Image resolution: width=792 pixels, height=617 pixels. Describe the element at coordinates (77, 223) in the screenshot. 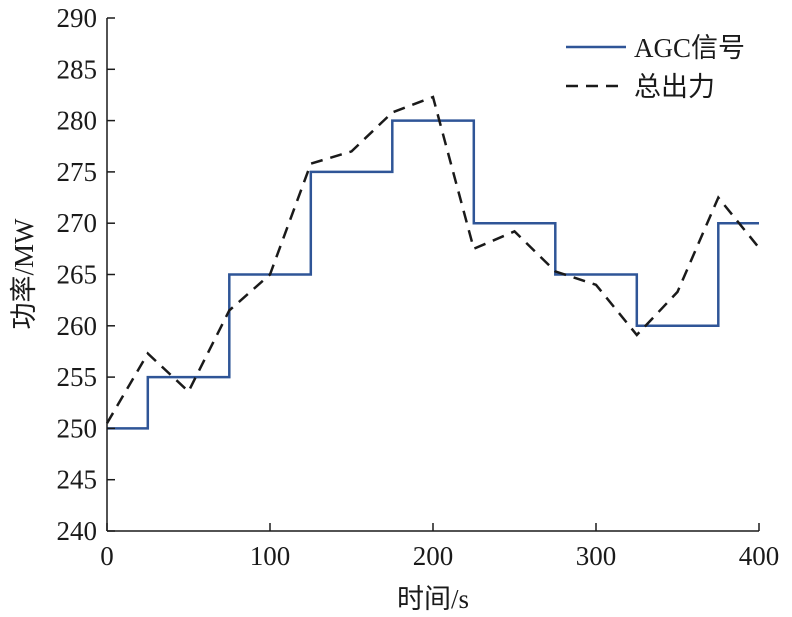

I see `y-tick-label: 270` at that location.